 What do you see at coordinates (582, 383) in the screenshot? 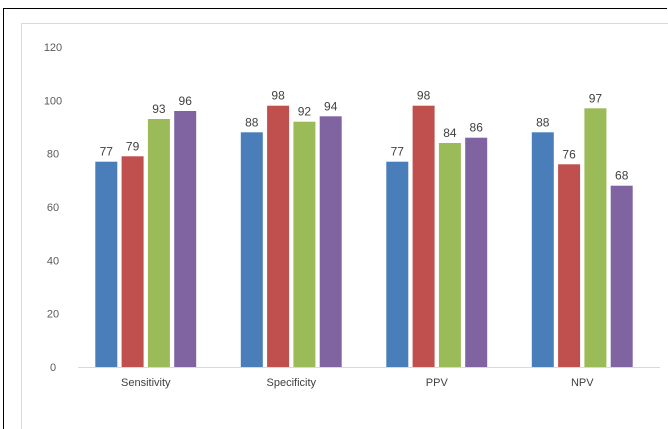
I see `x-tick-label: NPV` at bounding box center [582, 383].